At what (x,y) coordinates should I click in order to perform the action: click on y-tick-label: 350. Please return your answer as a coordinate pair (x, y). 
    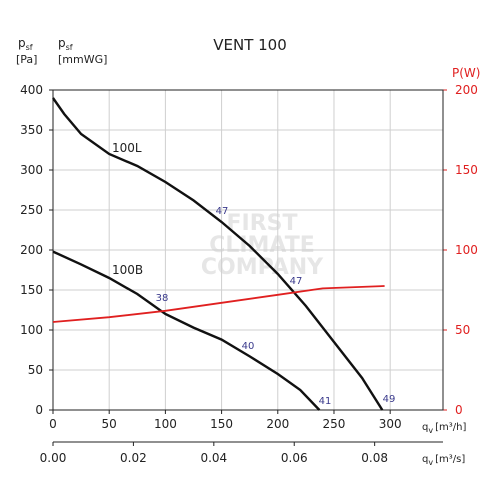
    Looking at the image, I should click on (31, 130).